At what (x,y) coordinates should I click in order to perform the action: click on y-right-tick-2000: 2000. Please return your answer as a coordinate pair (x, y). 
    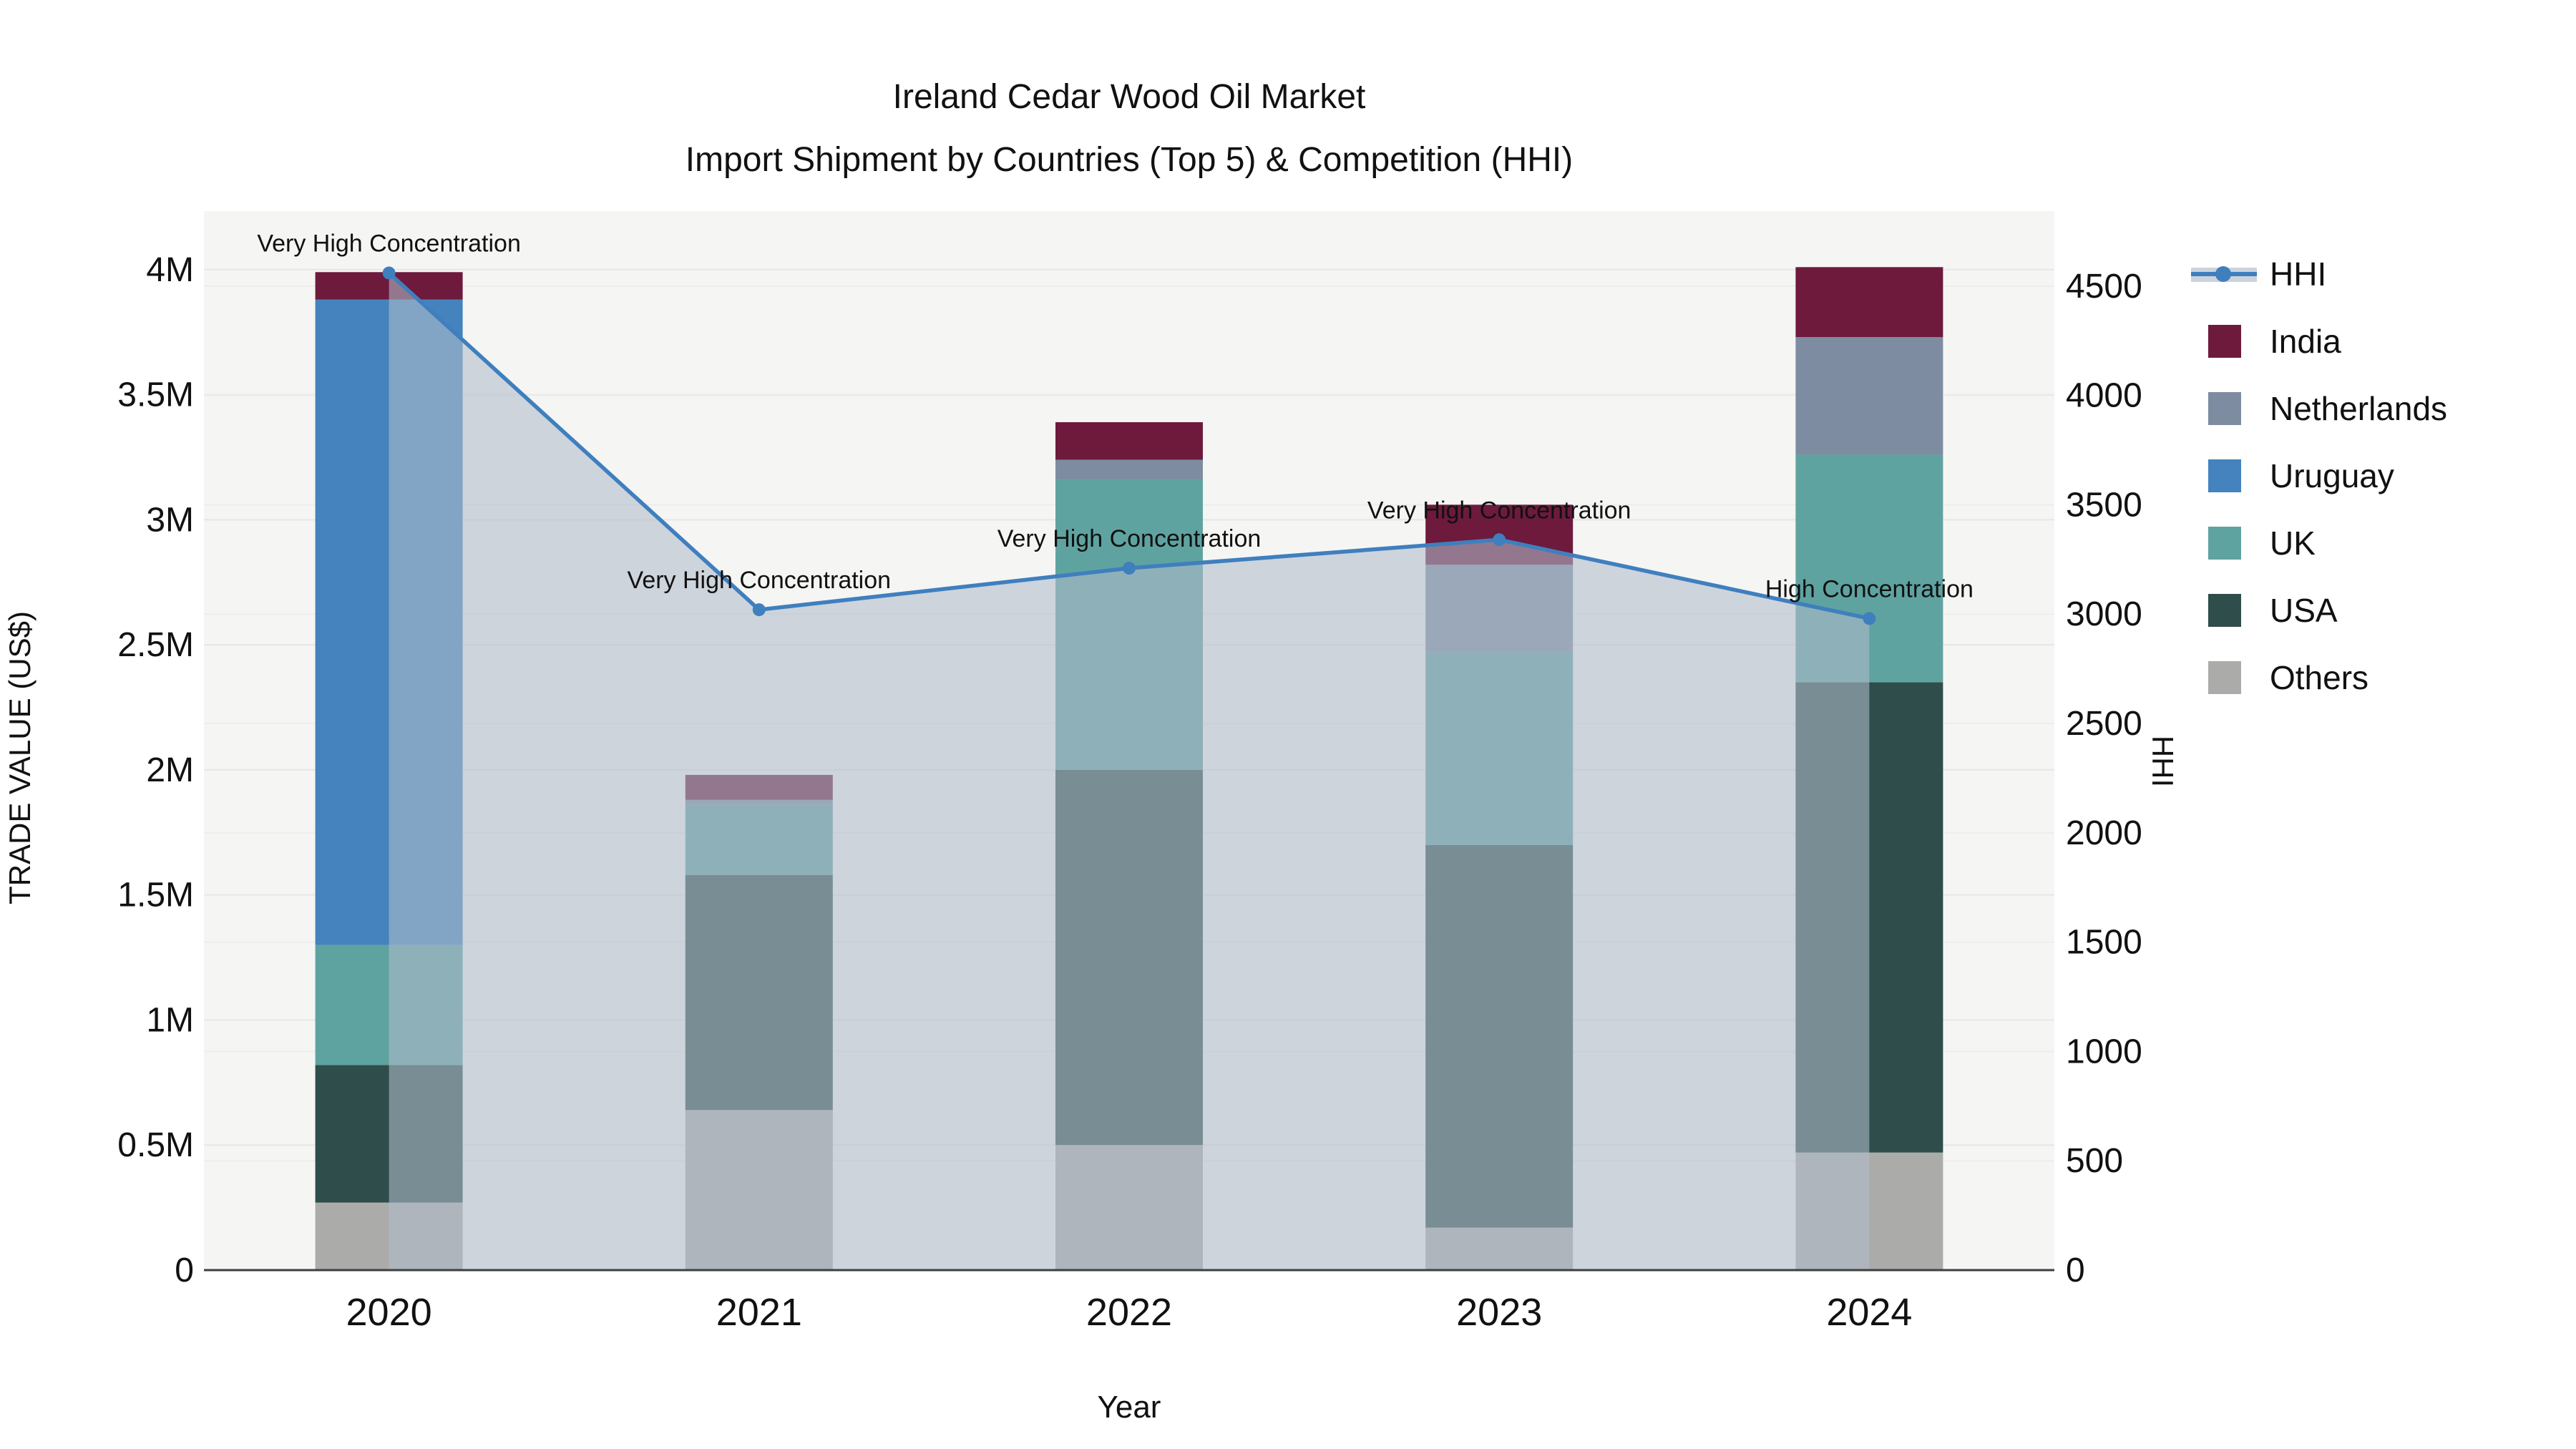
    Looking at the image, I should click on (2104, 833).